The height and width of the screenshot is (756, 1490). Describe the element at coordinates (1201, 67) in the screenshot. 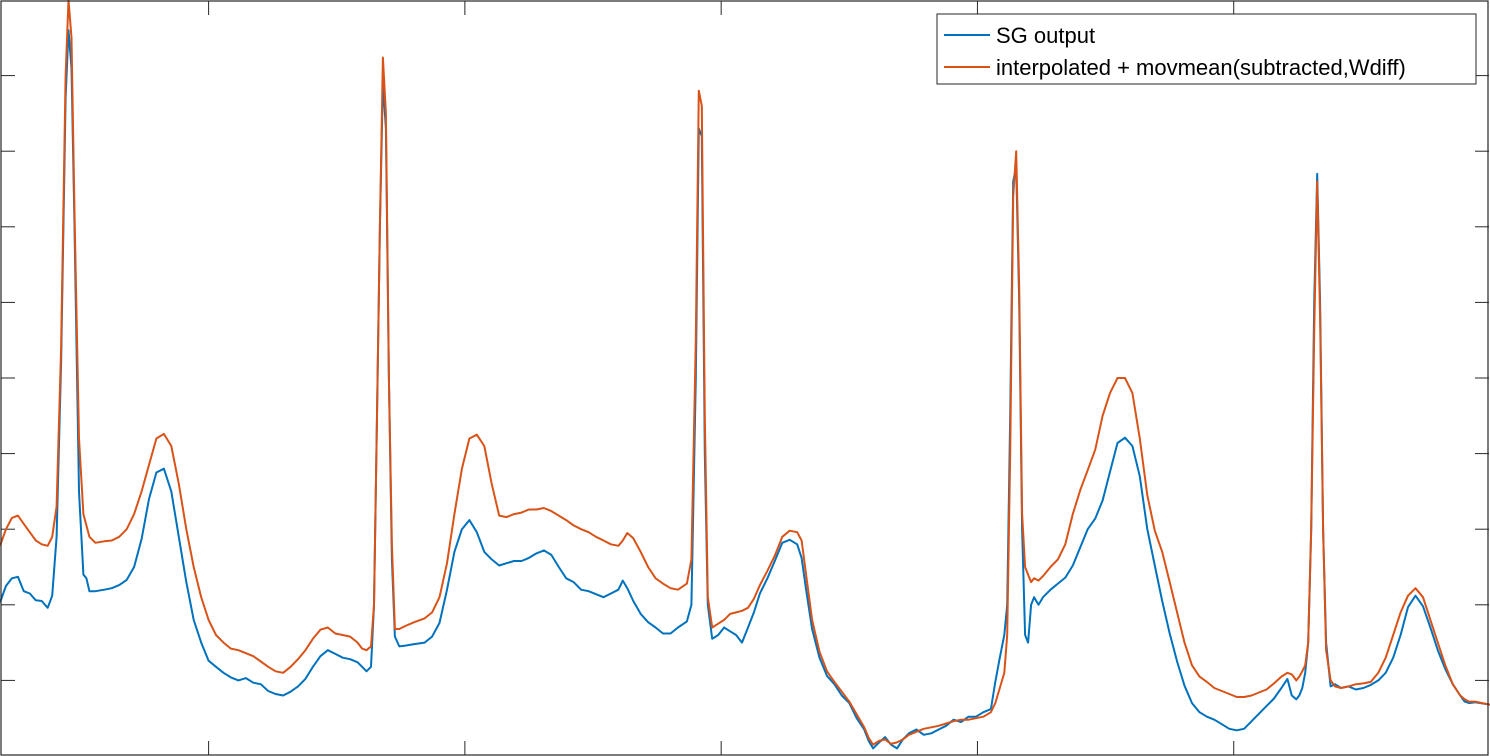

I see `legend-label-interpolated: interpolated + movmean(subtracted,Wdiff)` at that location.